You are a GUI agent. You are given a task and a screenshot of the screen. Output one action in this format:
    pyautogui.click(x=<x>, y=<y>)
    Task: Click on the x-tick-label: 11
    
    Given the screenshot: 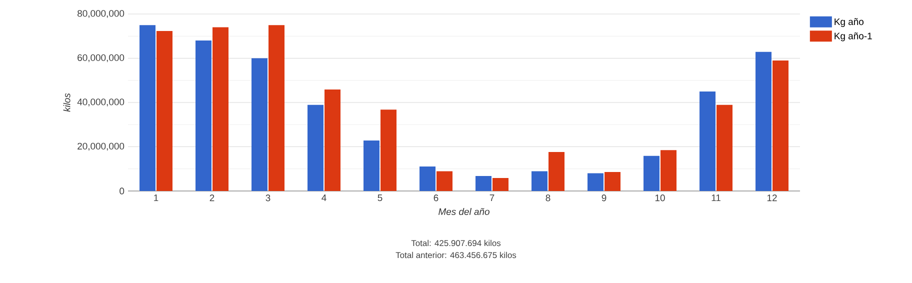 What is the action you would take?
    pyautogui.click(x=716, y=198)
    